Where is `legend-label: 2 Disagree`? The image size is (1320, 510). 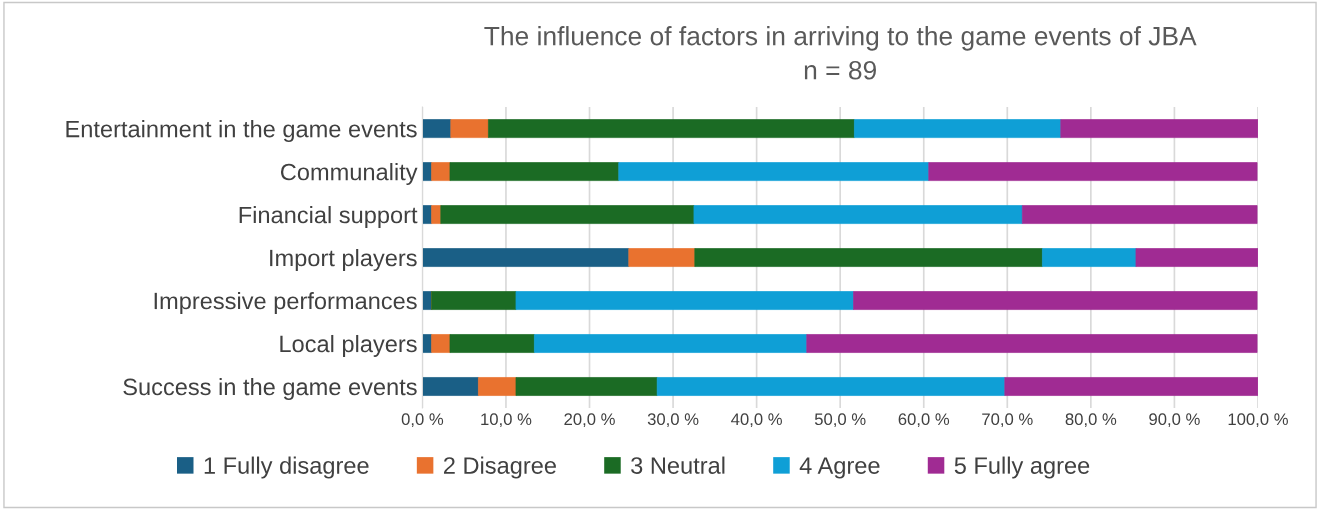 legend-label: 2 Disagree is located at coordinates (499, 467).